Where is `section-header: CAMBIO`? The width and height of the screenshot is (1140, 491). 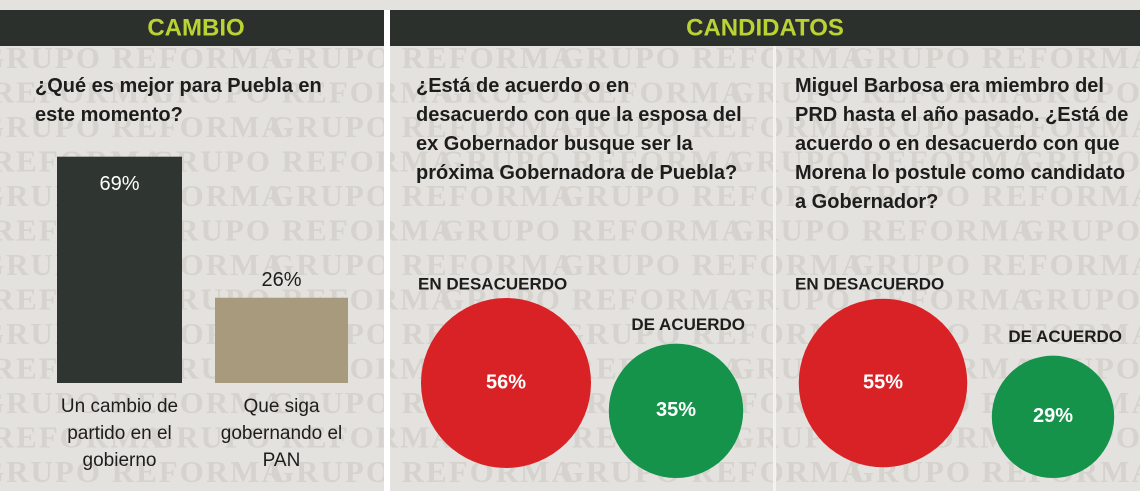 section-header: CAMBIO is located at coordinates (195, 27).